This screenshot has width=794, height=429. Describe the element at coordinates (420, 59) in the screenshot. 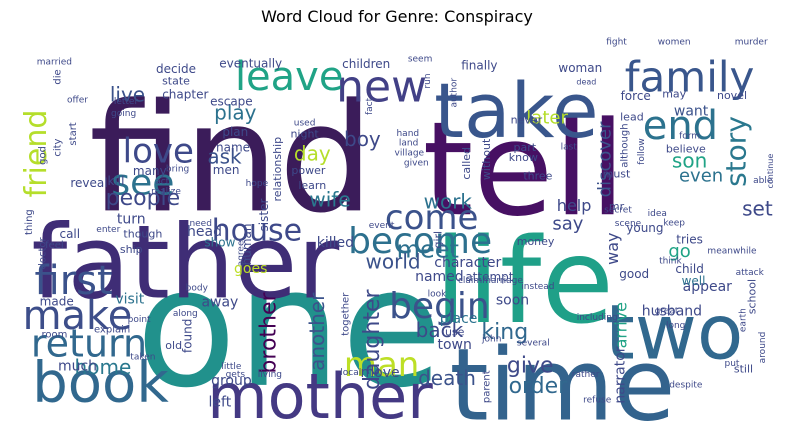

I see `word-seem: seem` at that location.